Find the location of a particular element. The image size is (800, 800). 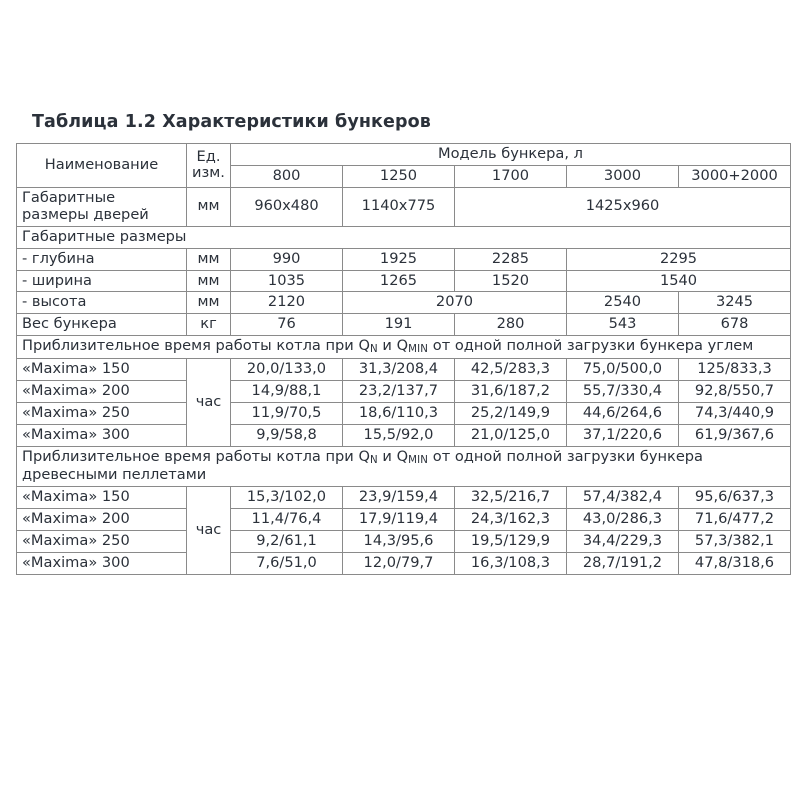

row-unit-depth: мм is located at coordinates (208, 259).